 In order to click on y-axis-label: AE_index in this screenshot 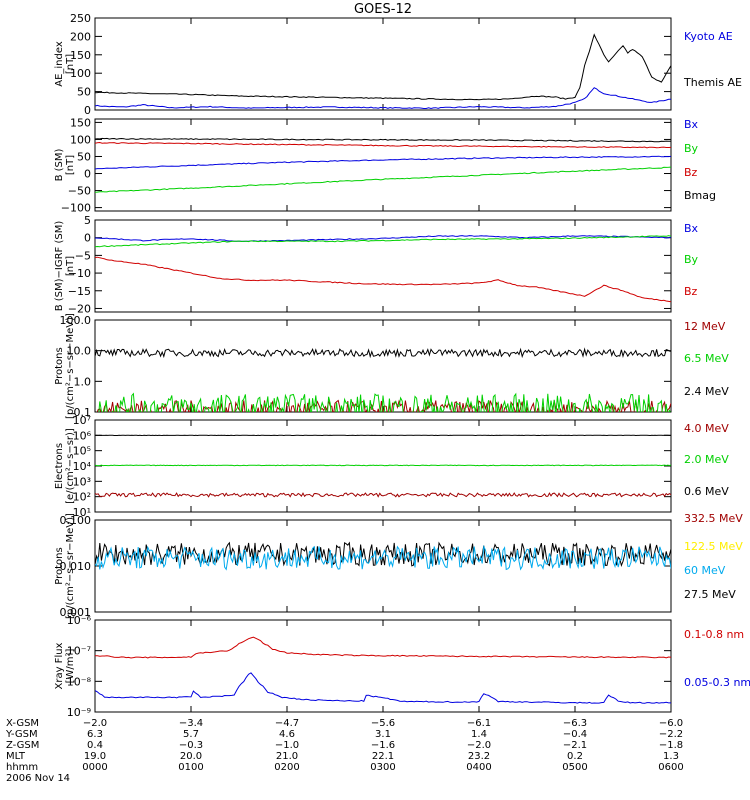, I will do `click(59, 64)`.